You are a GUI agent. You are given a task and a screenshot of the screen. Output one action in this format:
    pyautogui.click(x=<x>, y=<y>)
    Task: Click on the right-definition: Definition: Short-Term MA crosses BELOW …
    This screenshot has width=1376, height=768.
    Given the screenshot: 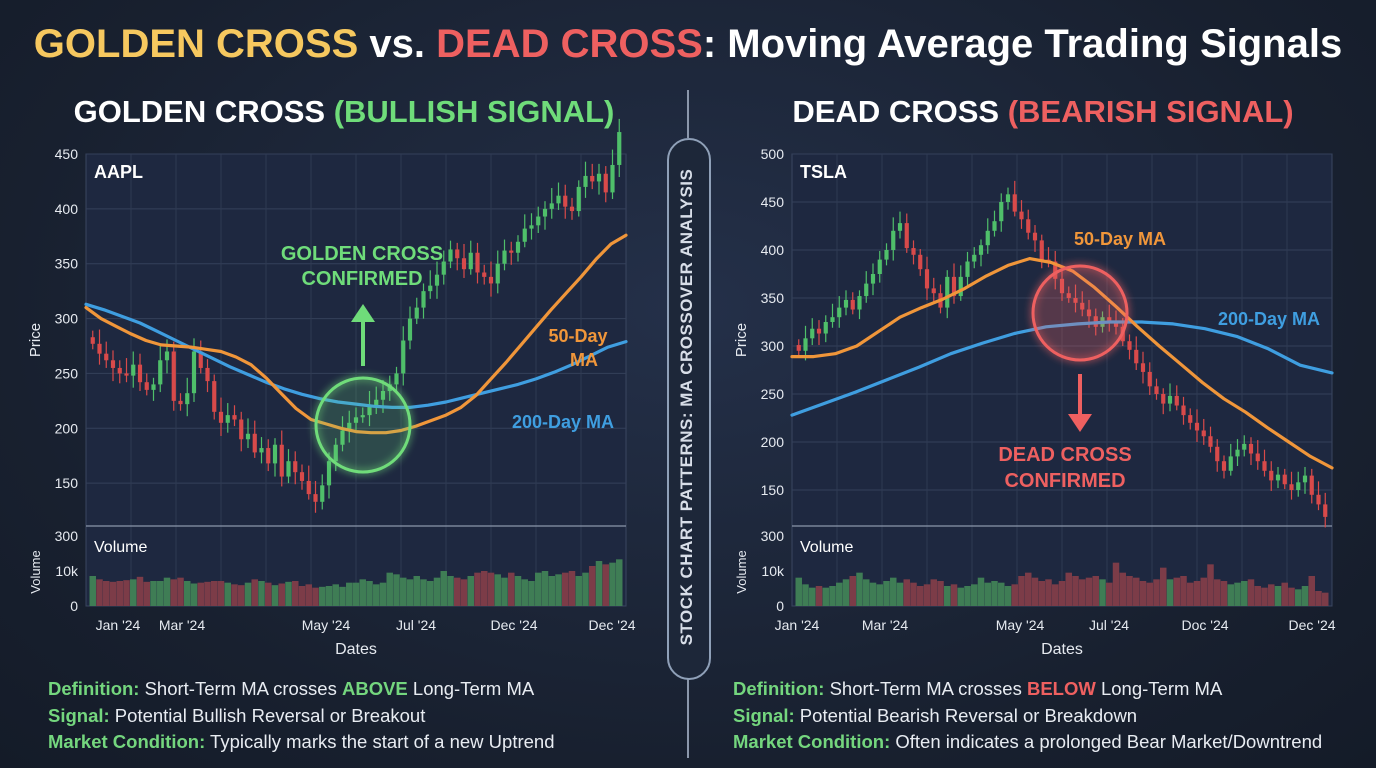 What is the action you would take?
    pyautogui.click(x=1027, y=689)
    